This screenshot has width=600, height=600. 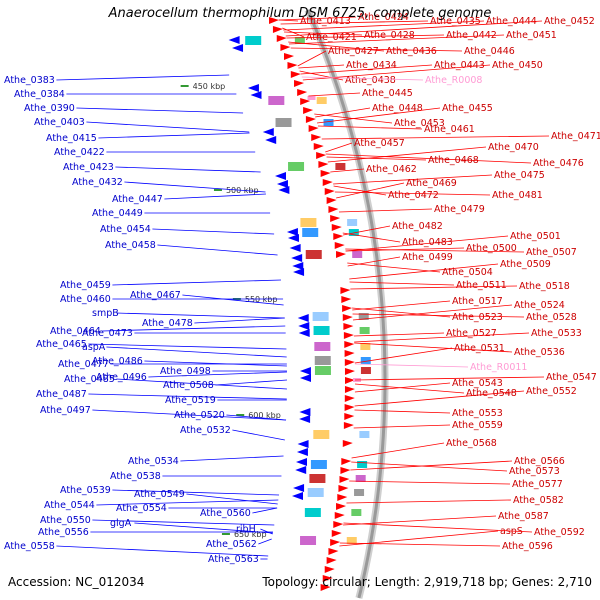 What do you see at coordinates (97, 182) in the screenshot?
I see `left-gene-label: Athe_0432` at bounding box center [97, 182].